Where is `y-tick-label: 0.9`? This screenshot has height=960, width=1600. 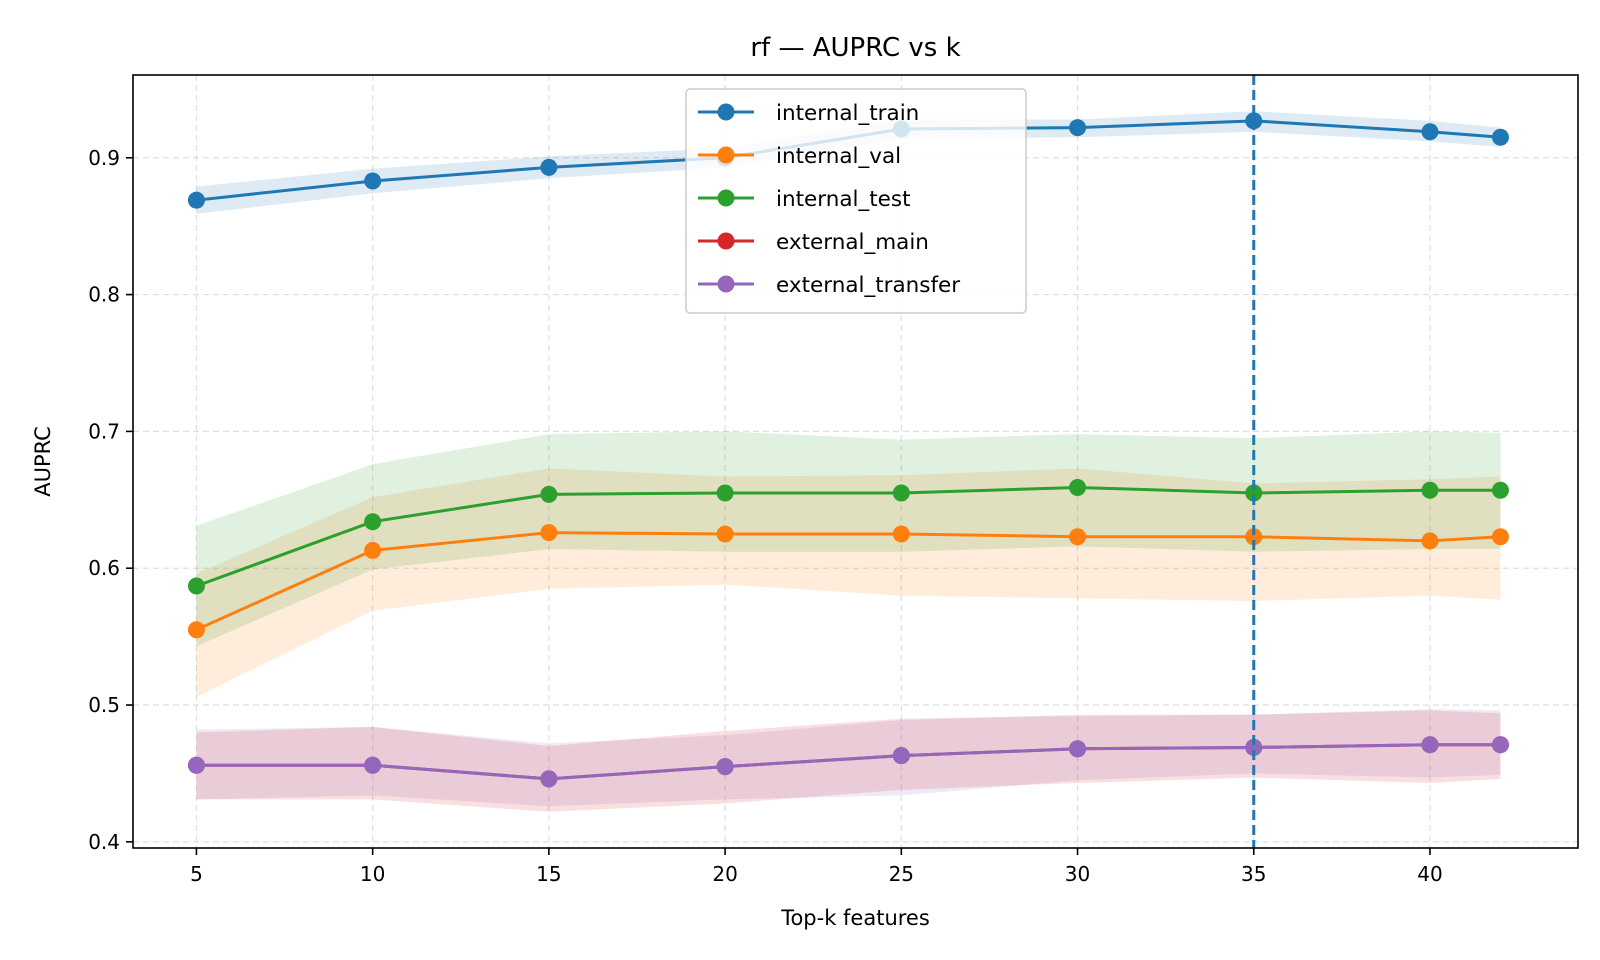
y-tick-label: 0.9 is located at coordinates (104, 158).